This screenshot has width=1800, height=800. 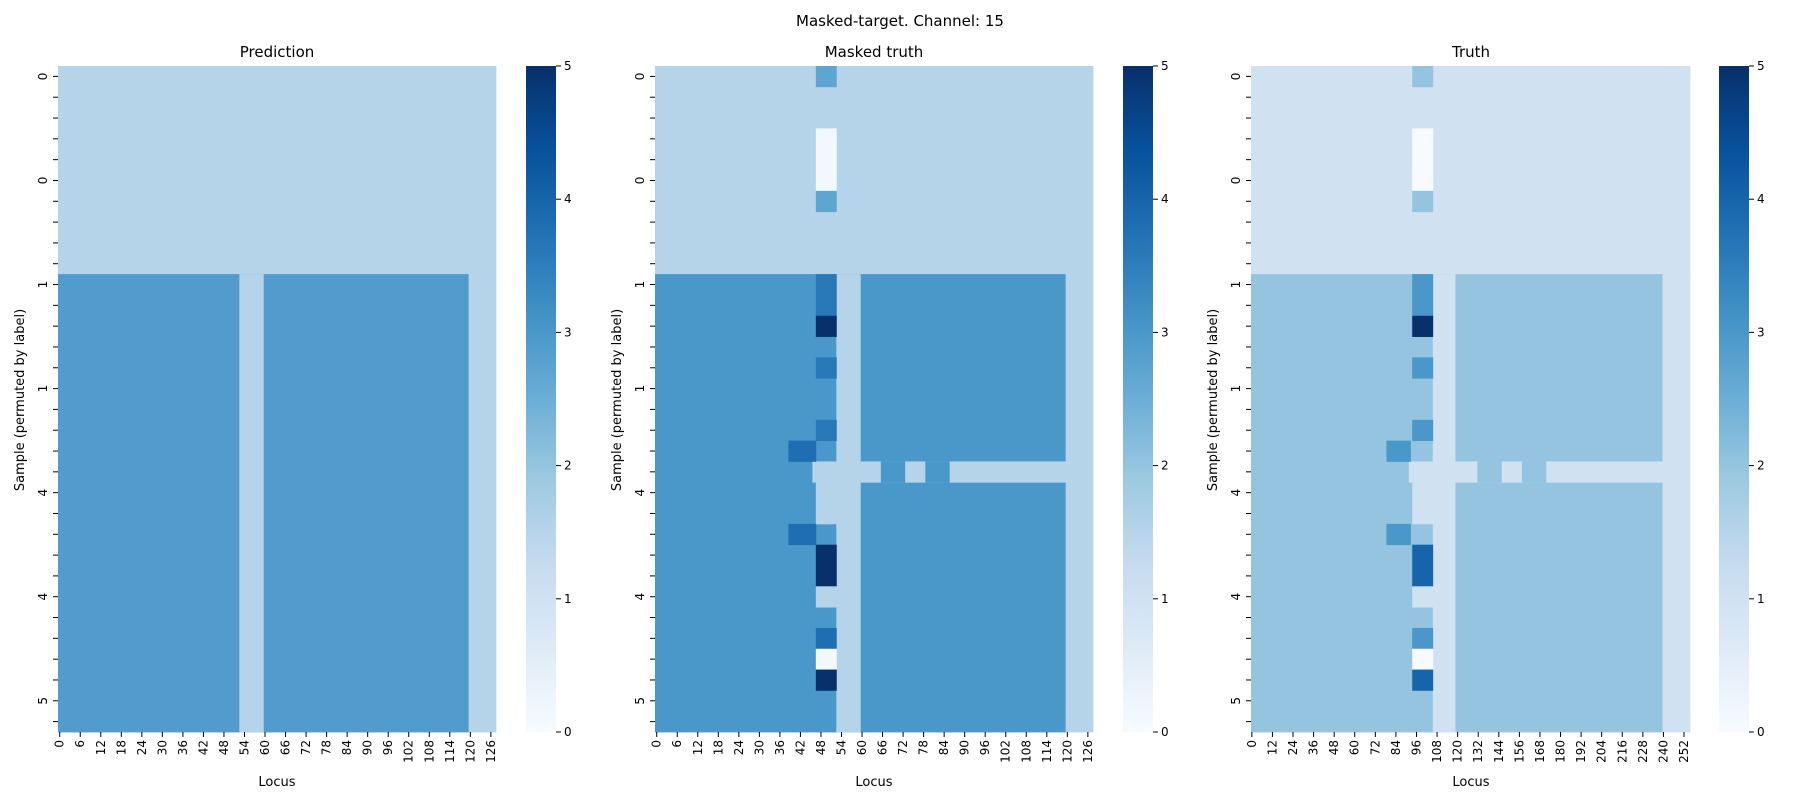 I want to click on panel-title: Truth, so click(x=1470, y=52).